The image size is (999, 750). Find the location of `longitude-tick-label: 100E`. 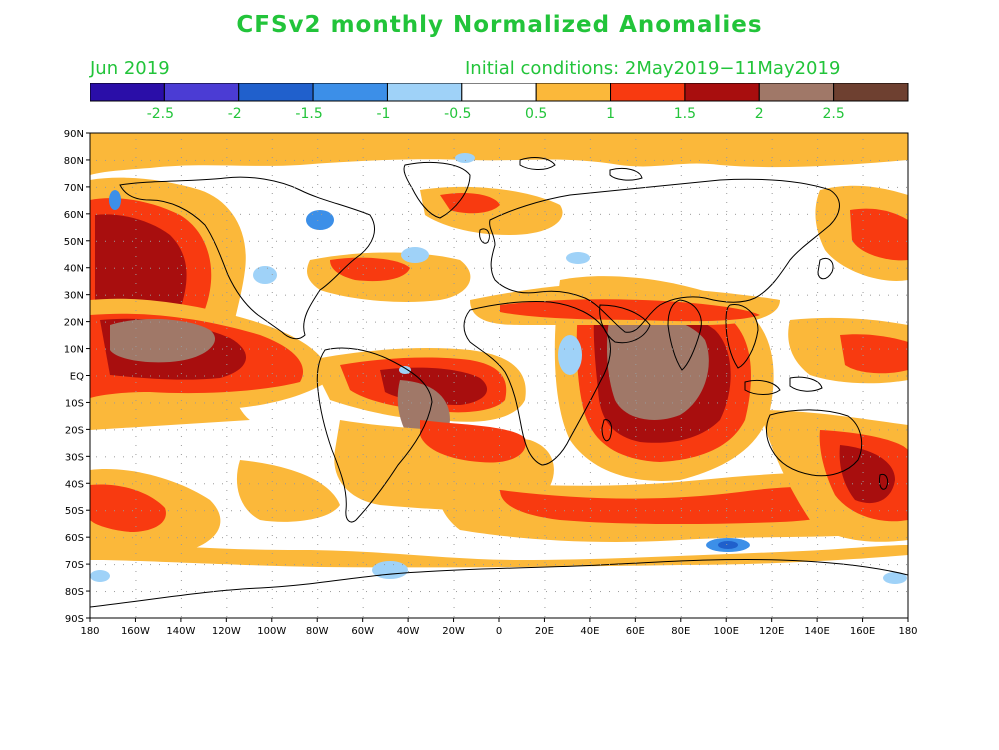

longitude-tick-label: 100E is located at coordinates (726, 631).